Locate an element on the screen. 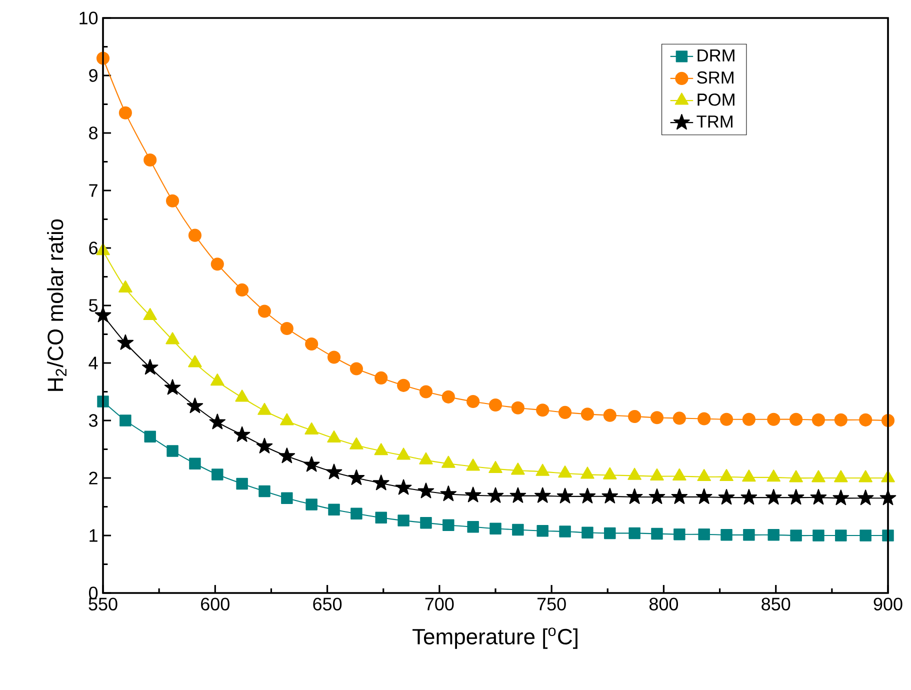 The image size is (911, 690). y-tick-label: 2 is located at coordinates (93, 478).